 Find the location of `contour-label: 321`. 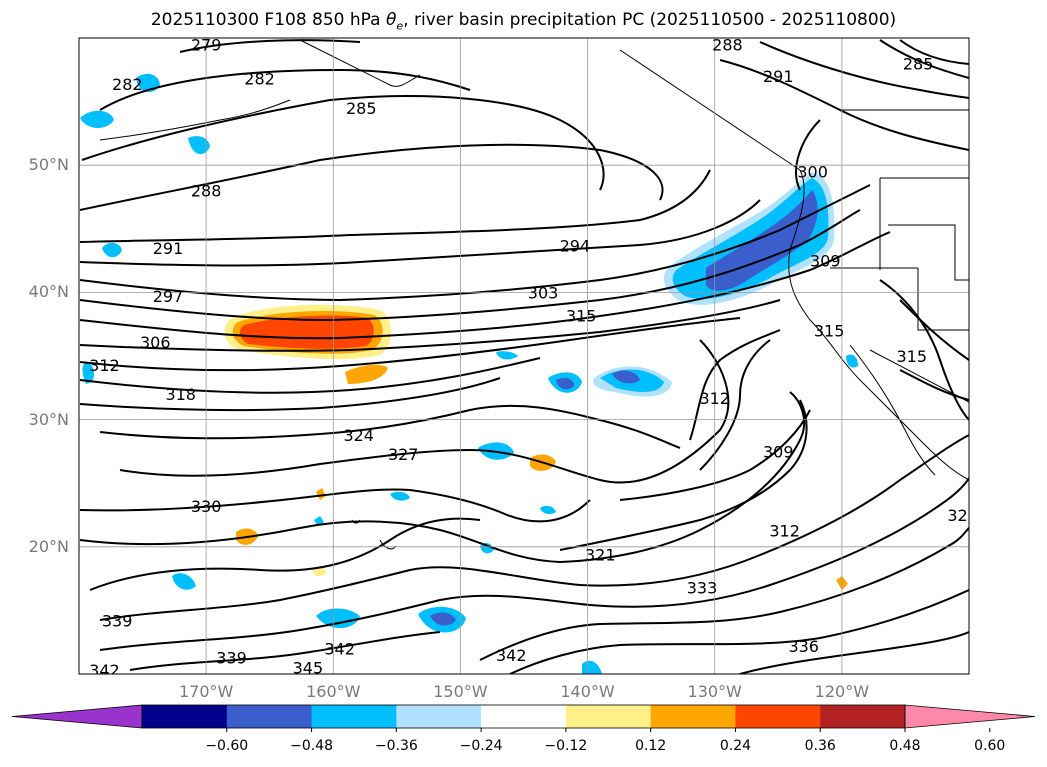

contour-label: 321 is located at coordinates (600, 554).